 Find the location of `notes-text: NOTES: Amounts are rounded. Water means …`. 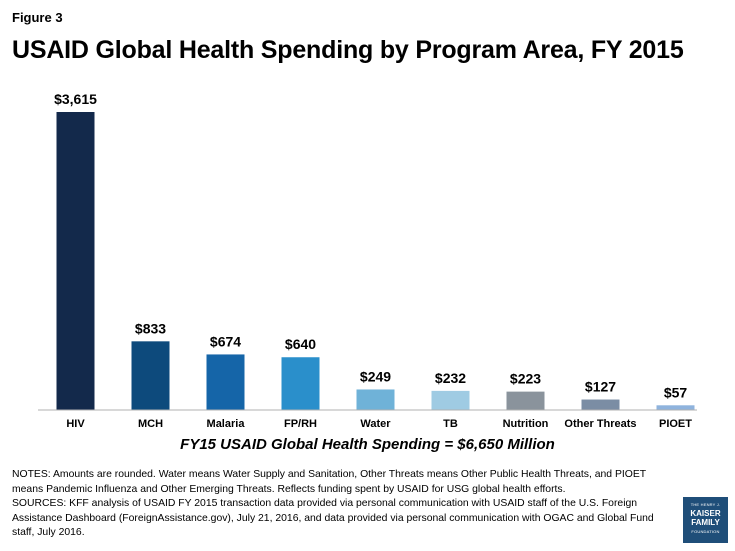

notes-text: NOTES: Amounts are rounded. Water means … is located at coordinates (329, 482).